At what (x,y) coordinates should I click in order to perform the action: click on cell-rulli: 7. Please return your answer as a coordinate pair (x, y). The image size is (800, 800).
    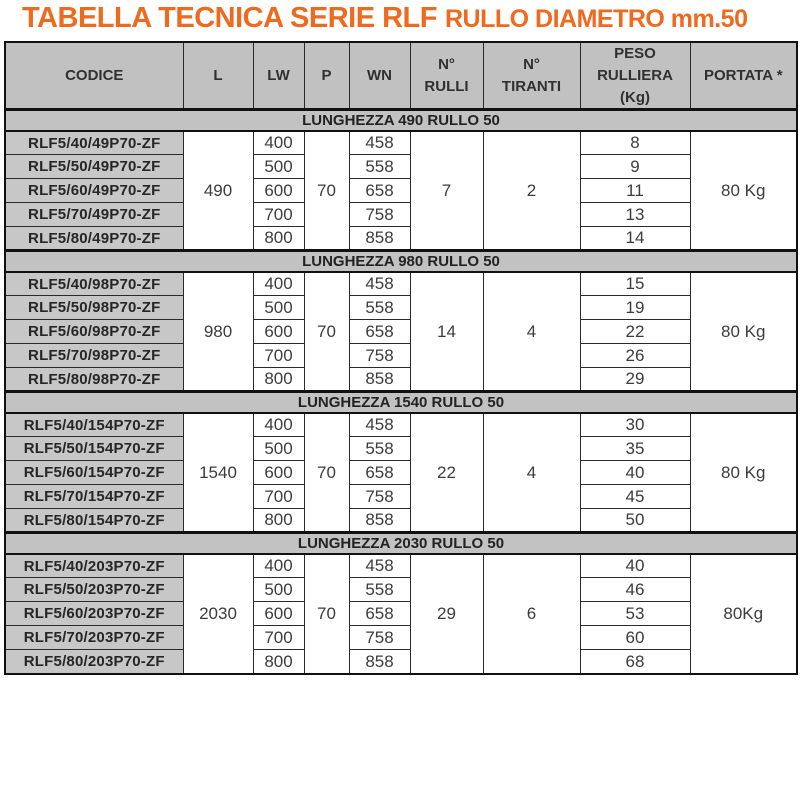
    Looking at the image, I should click on (446, 191).